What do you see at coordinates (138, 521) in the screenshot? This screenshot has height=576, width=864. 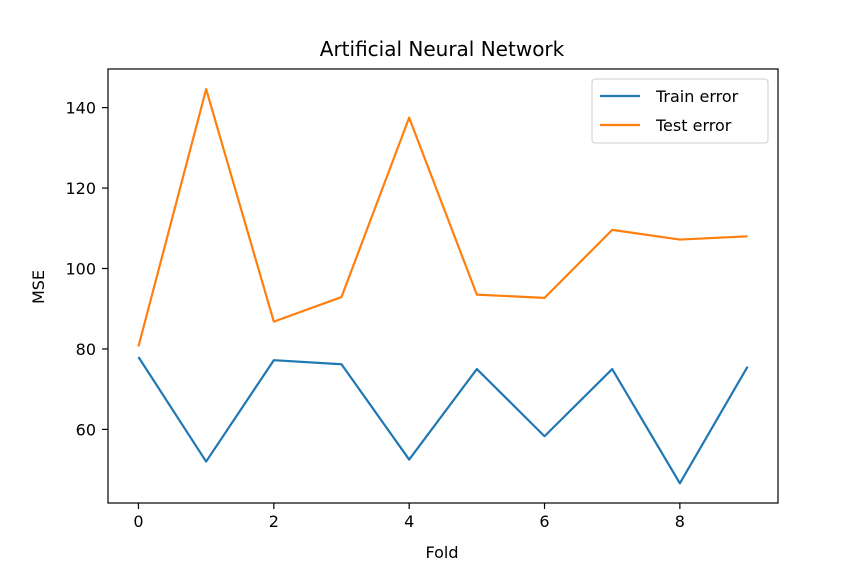 I see `x-tick-label: 0` at bounding box center [138, 521].